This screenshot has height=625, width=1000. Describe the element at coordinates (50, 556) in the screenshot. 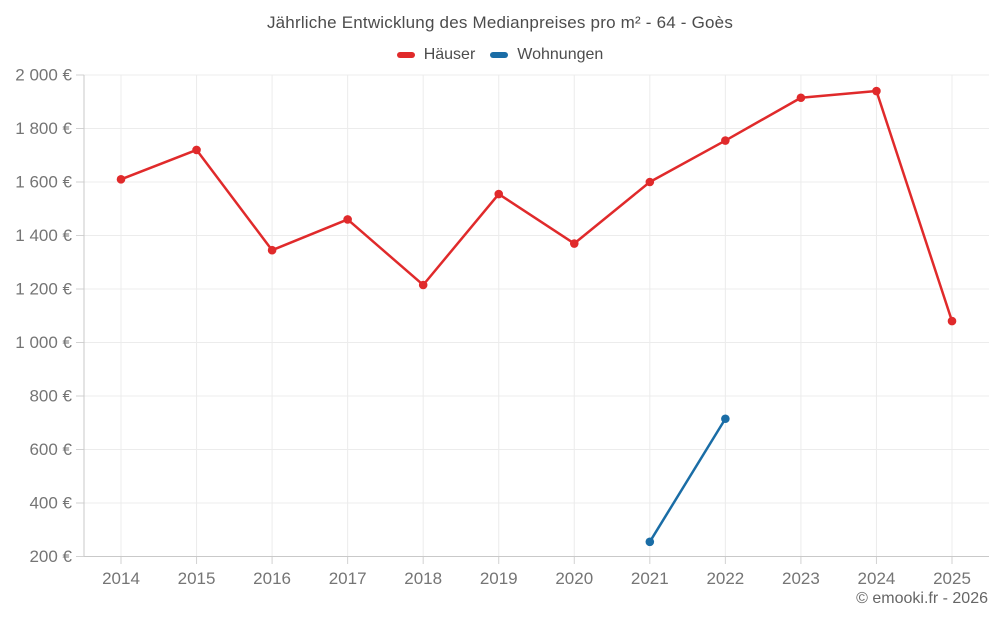

I see `y-axis-label: 200 €` at that location.